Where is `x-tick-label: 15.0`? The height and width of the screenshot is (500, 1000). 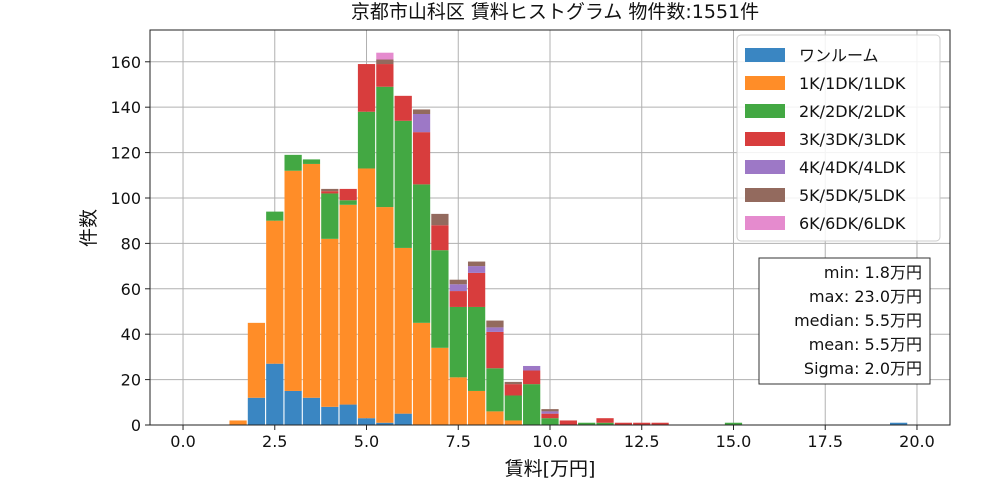
x-tick-label: 15.0 is located at coordinates (734, 441).